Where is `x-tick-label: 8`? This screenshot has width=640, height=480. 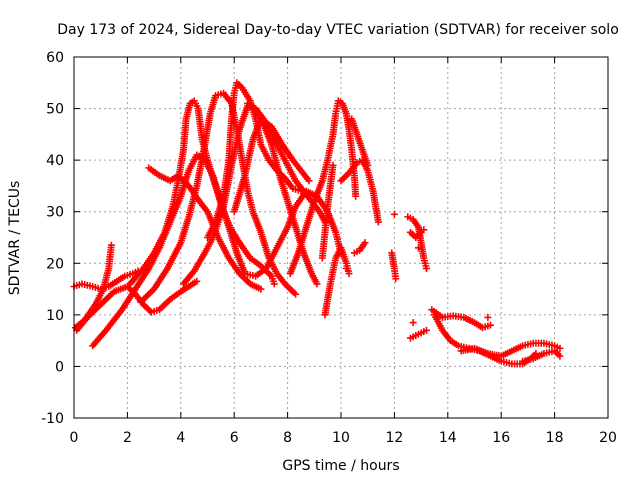 x-tick-label: 8 is located at coordinates (287, 438).